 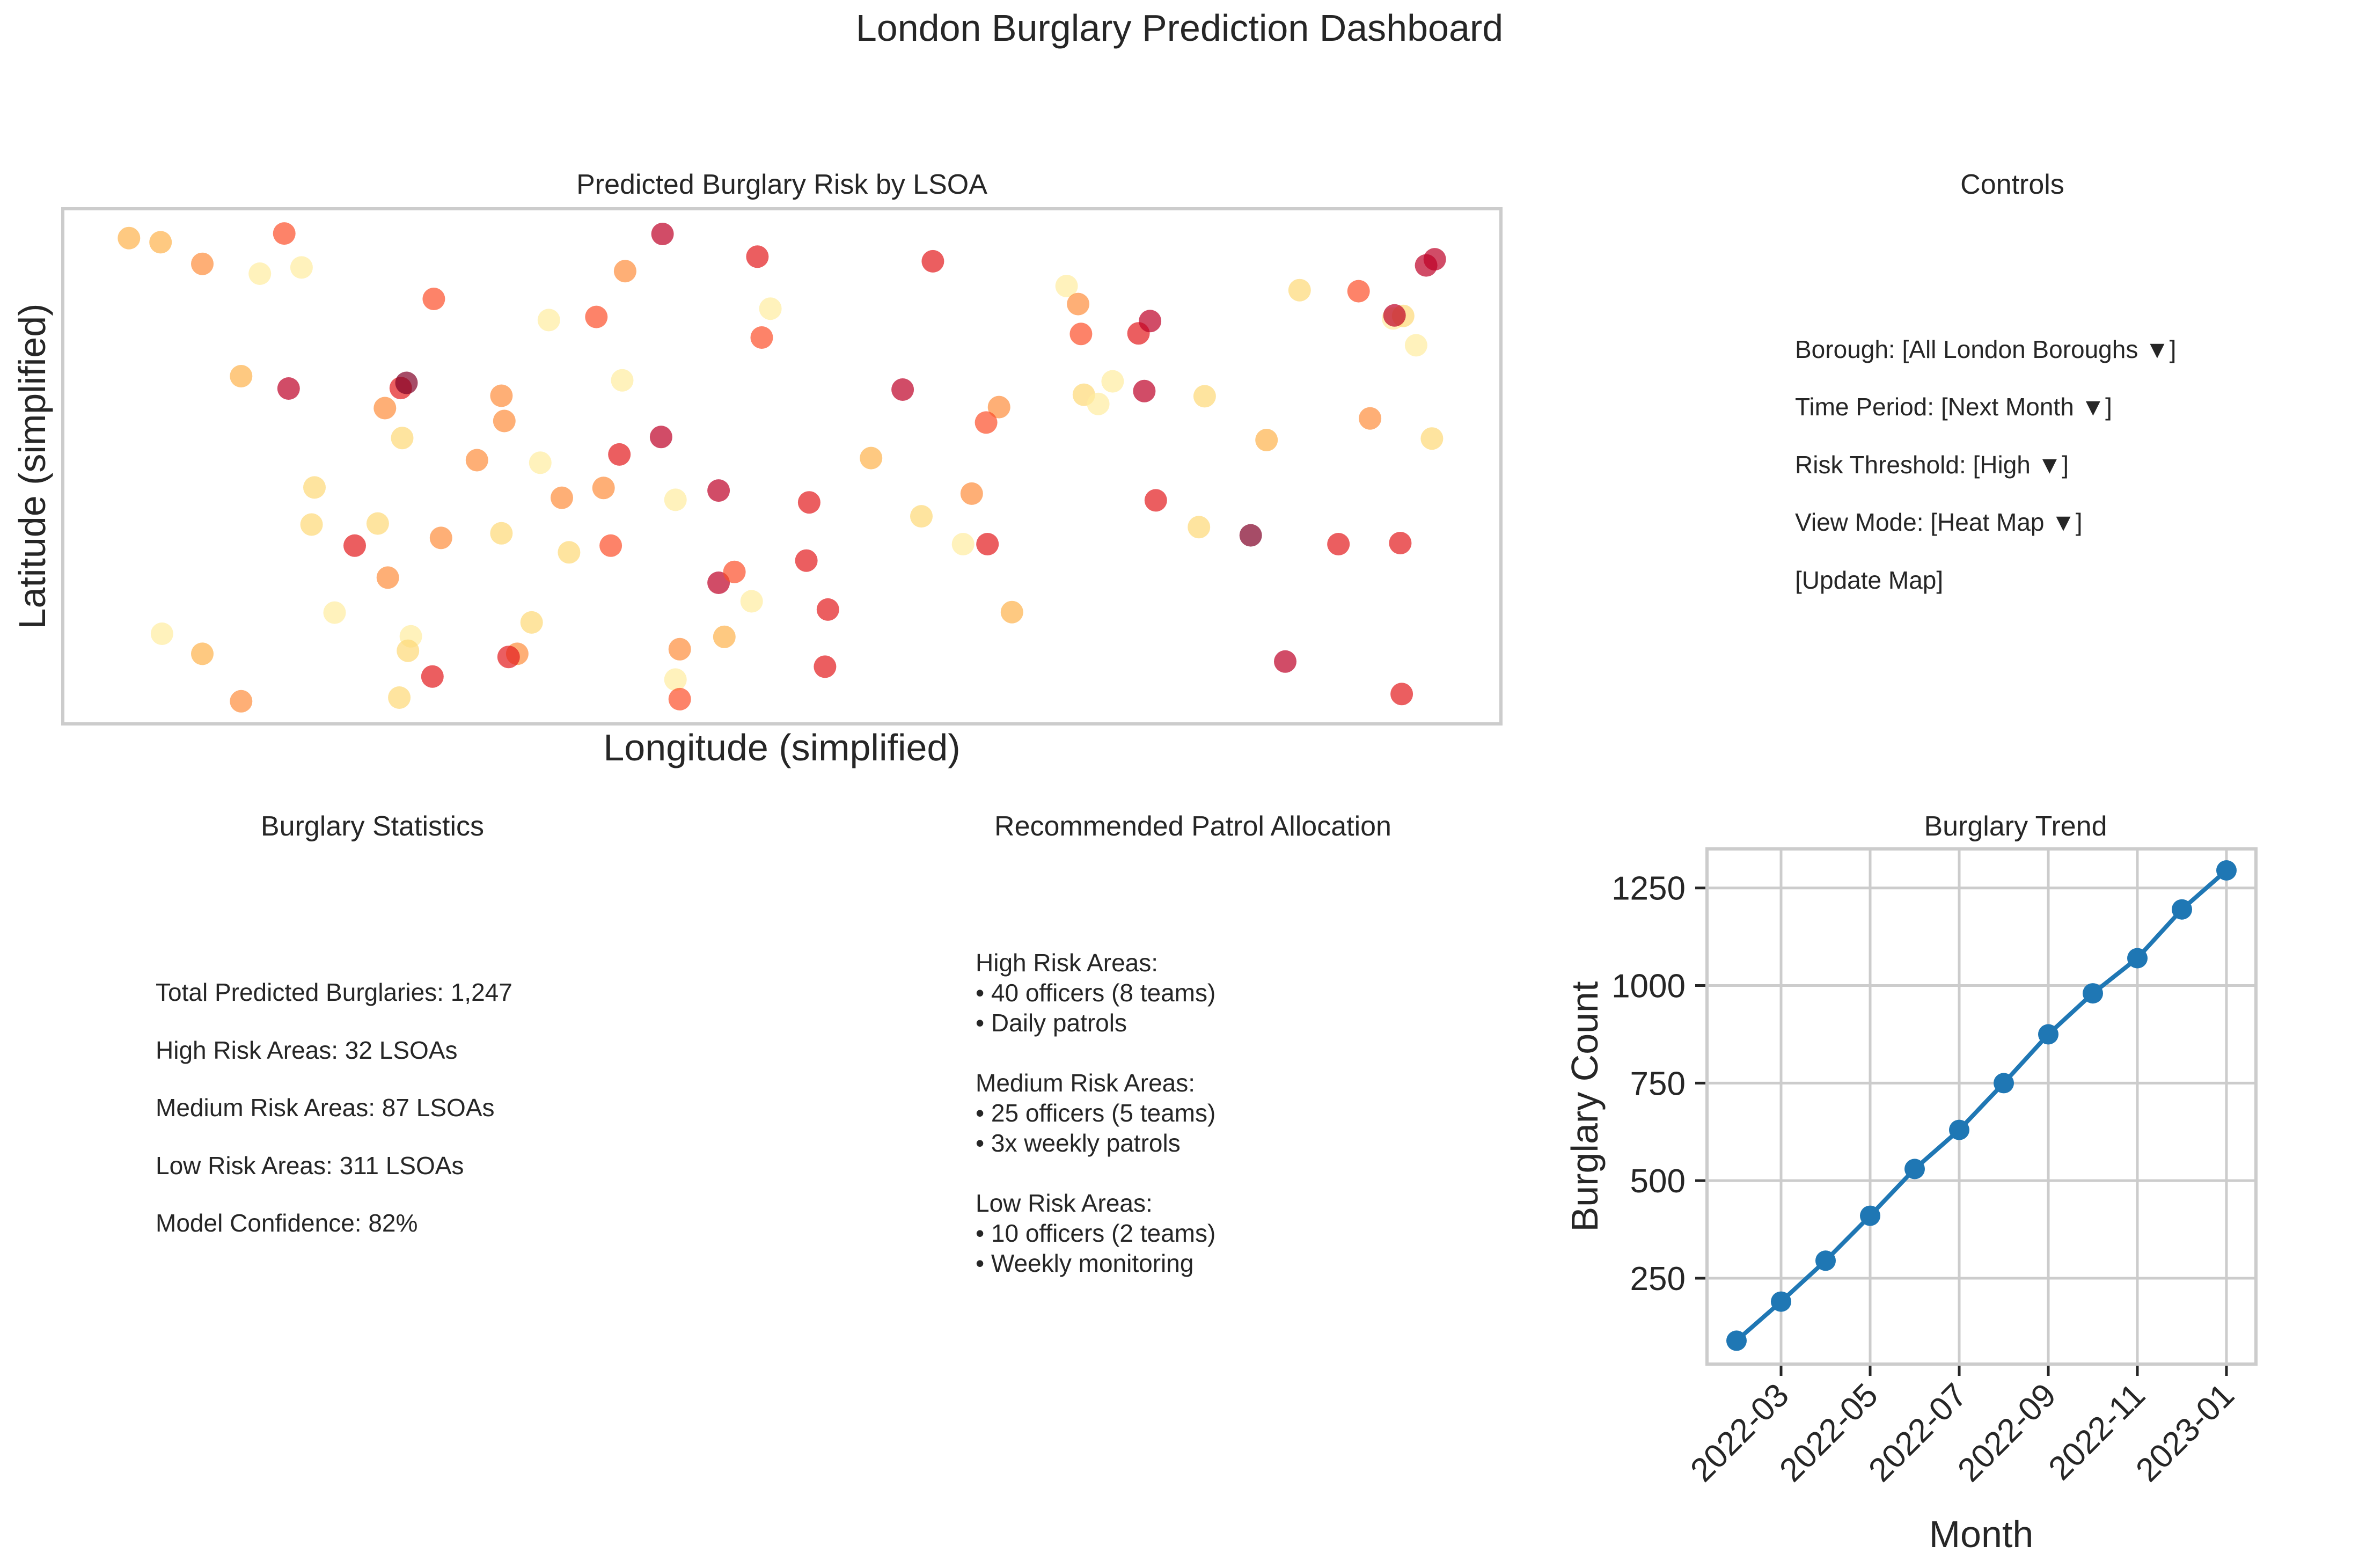 I want to click on trend-ytick-label: 750, so click(x=1658, y=1083).